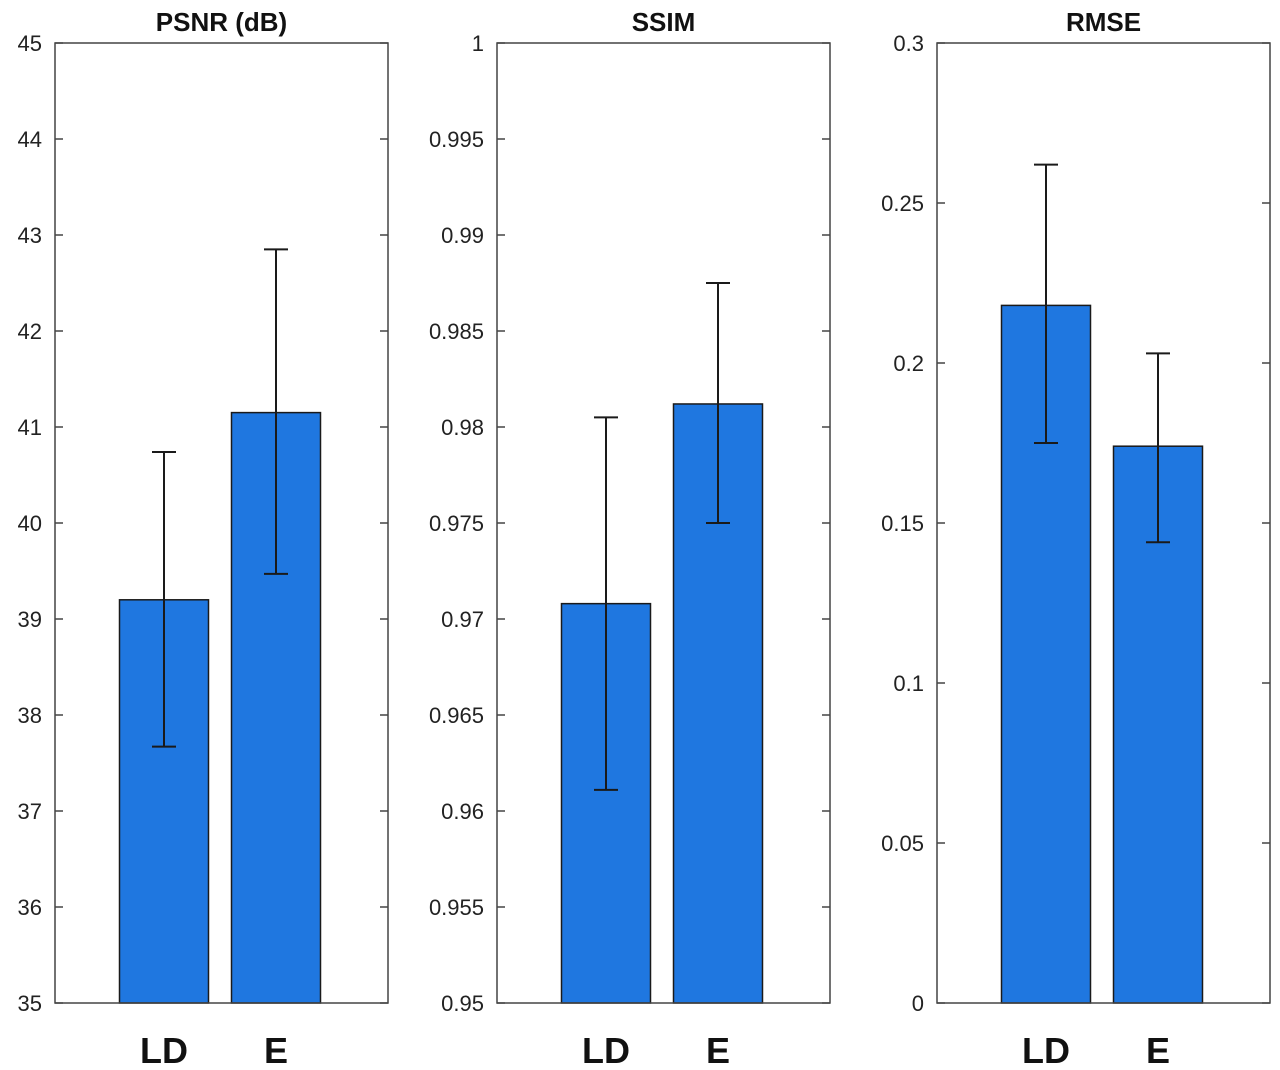 The height and width of the screenshot is (1070, 1280). I want to click on ytick-label: 43, so click(30, 235).